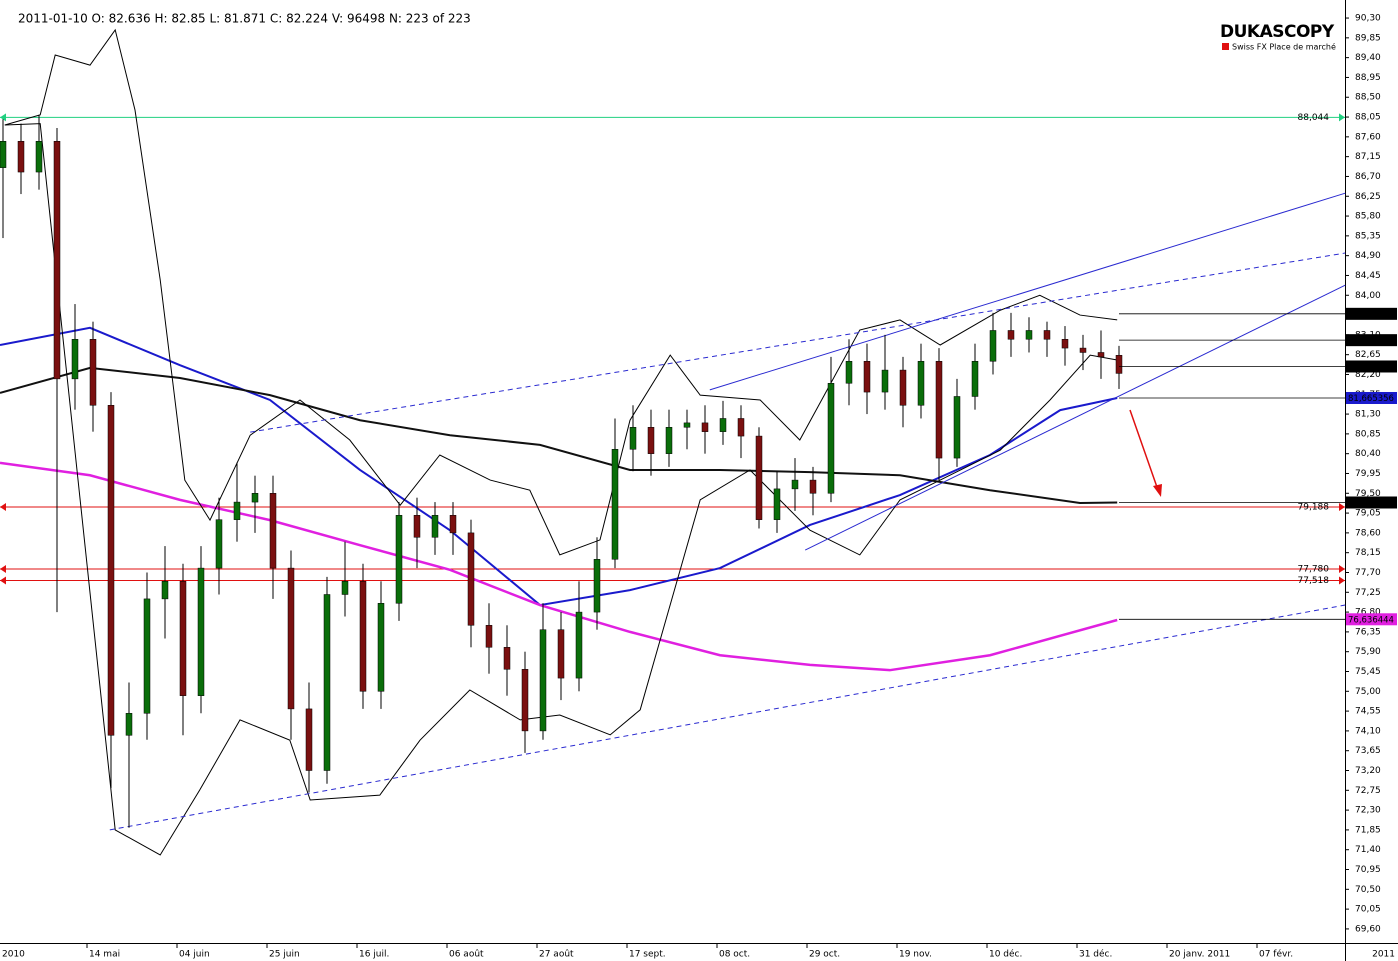  What do you see at coordinates (1368, 137) in the screenshot?
I see `y-tick-label: 87,60` at bounding box center [1368, 137].